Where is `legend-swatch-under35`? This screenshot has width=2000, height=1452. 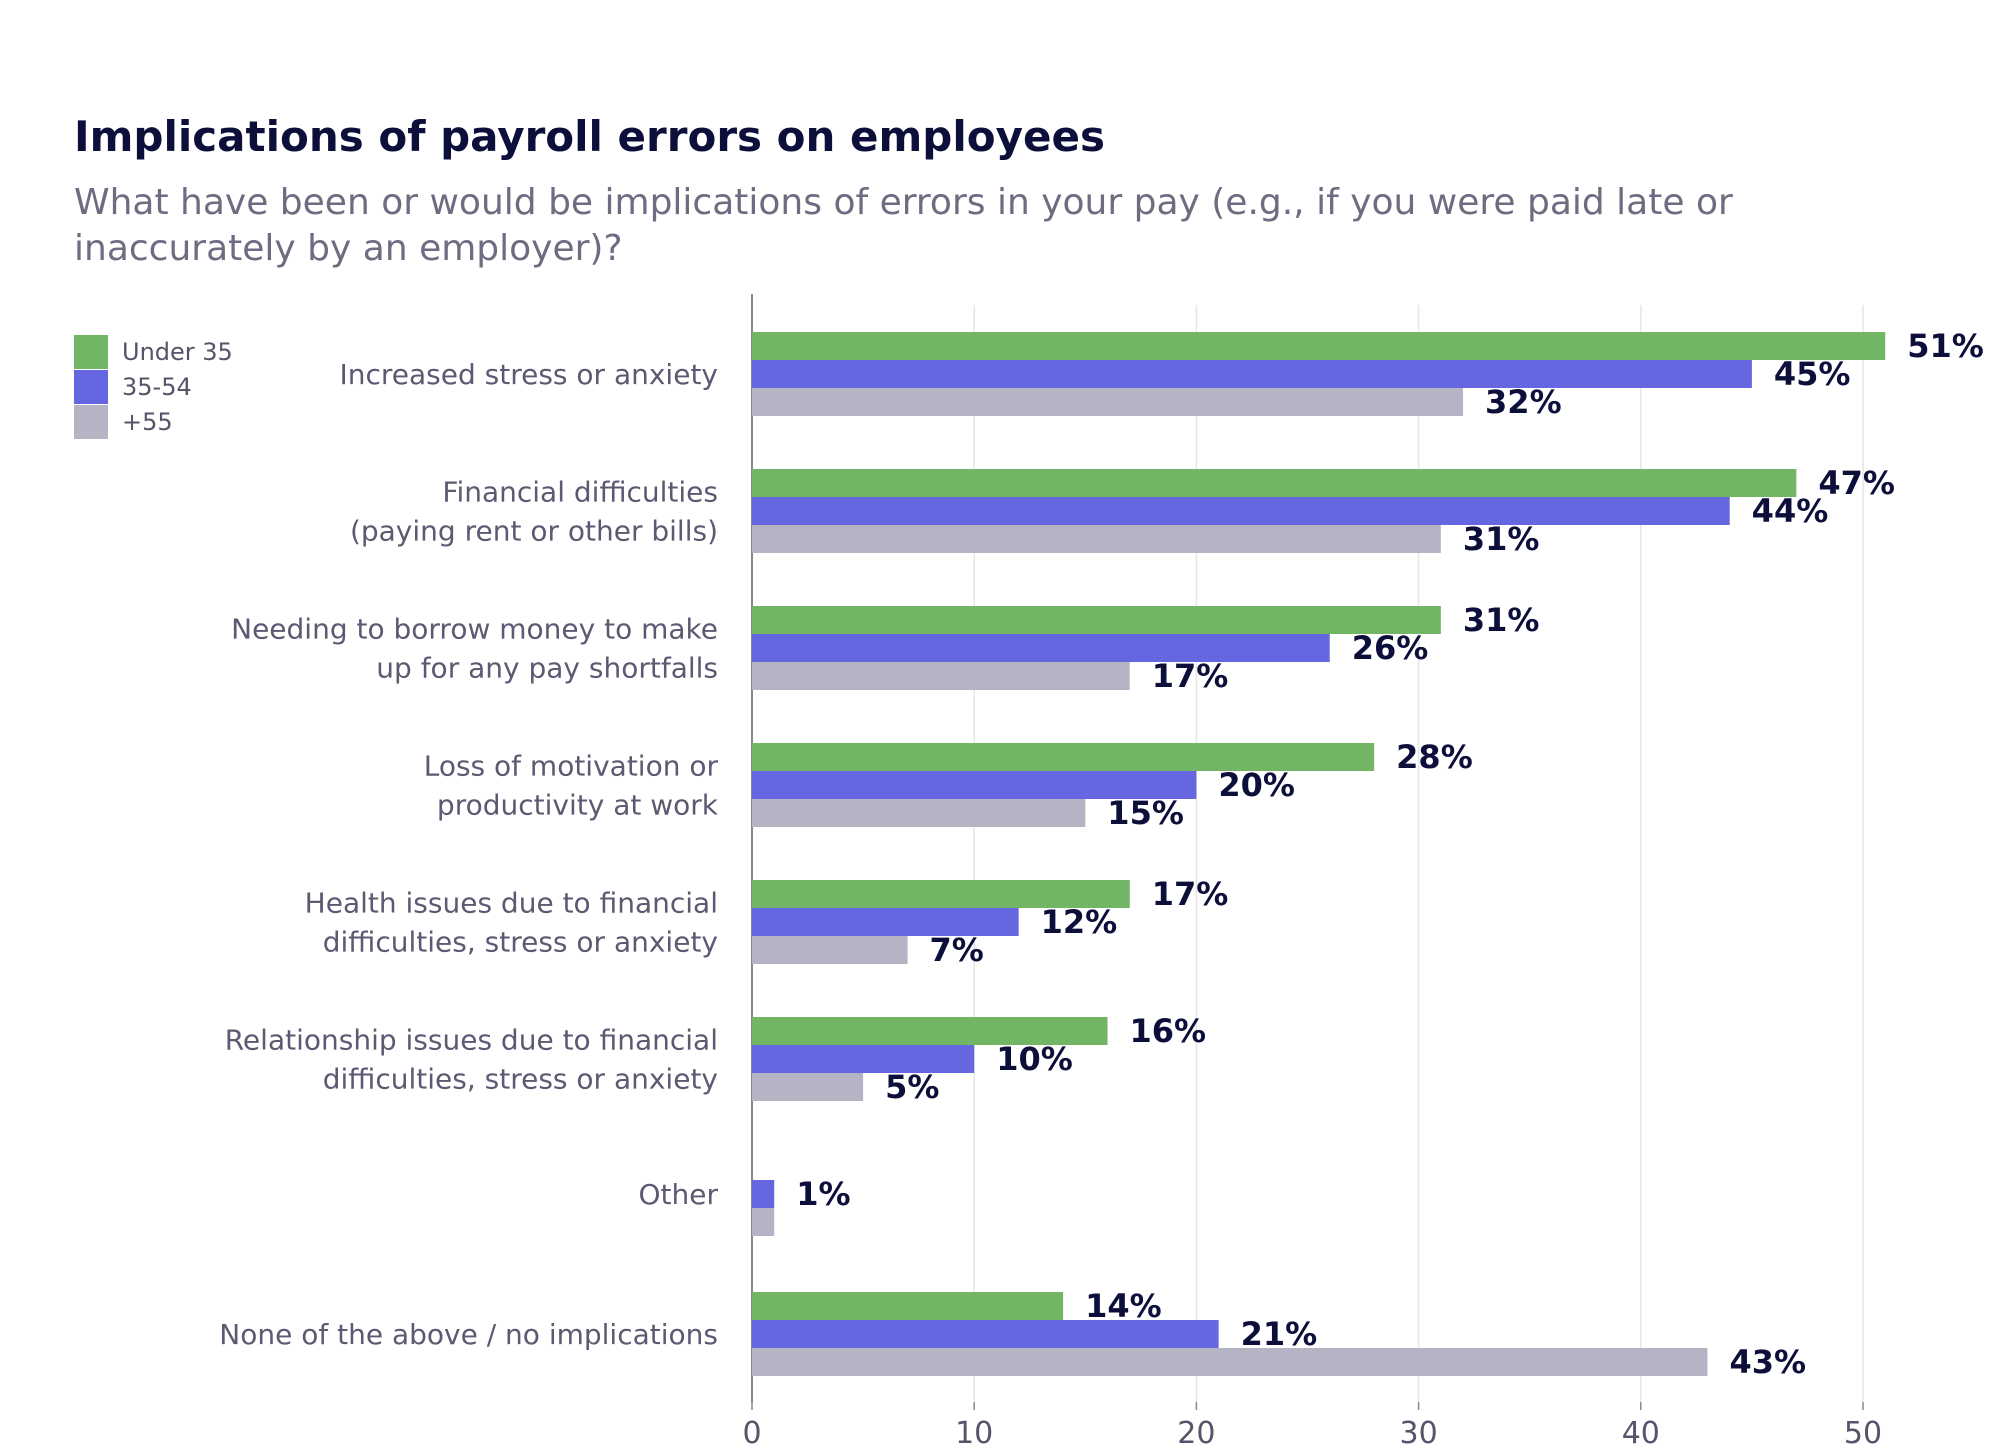 legend-swatch-under35 is located at coordinates (91, 351).